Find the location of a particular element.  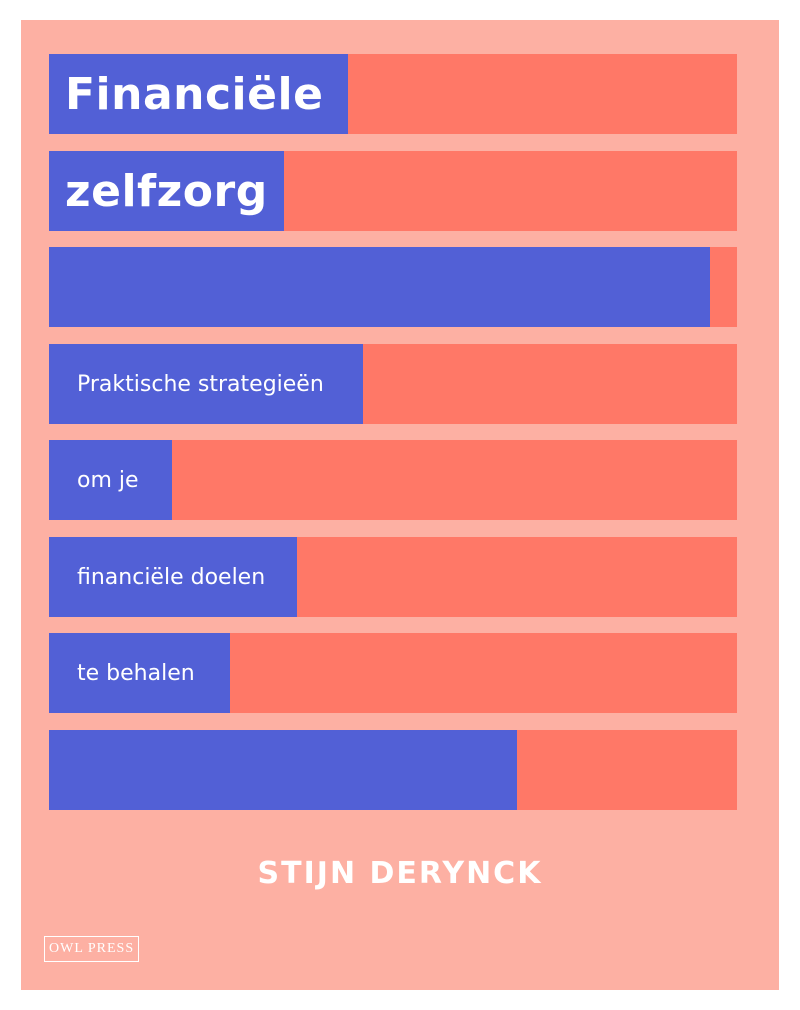

subtitle-line-1: Praktische strategieën is located at coordinates (200, 384).